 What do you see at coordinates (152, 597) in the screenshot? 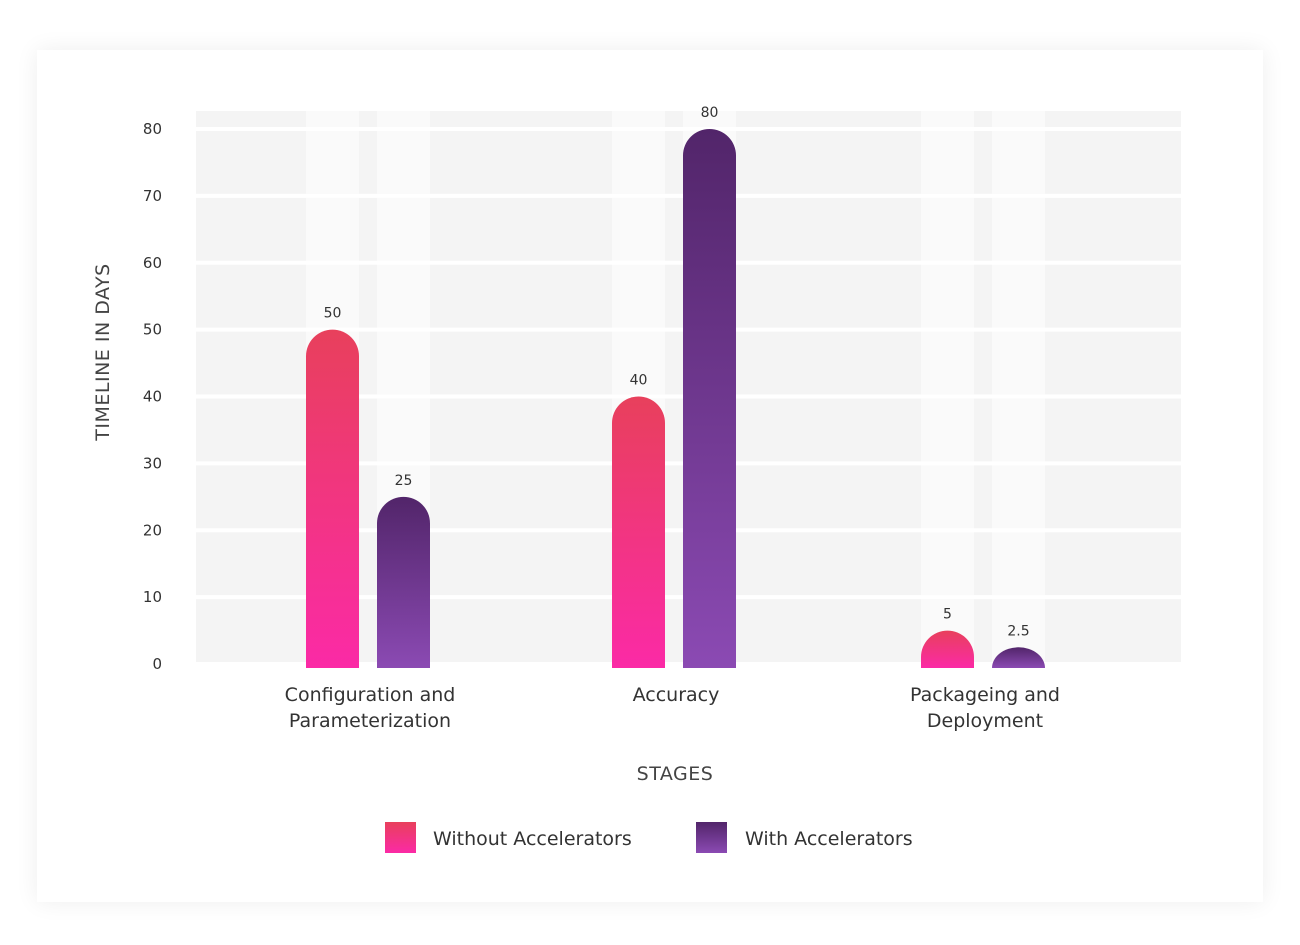
I see `y-tick-label: 10` at bounding box center [152, 597].